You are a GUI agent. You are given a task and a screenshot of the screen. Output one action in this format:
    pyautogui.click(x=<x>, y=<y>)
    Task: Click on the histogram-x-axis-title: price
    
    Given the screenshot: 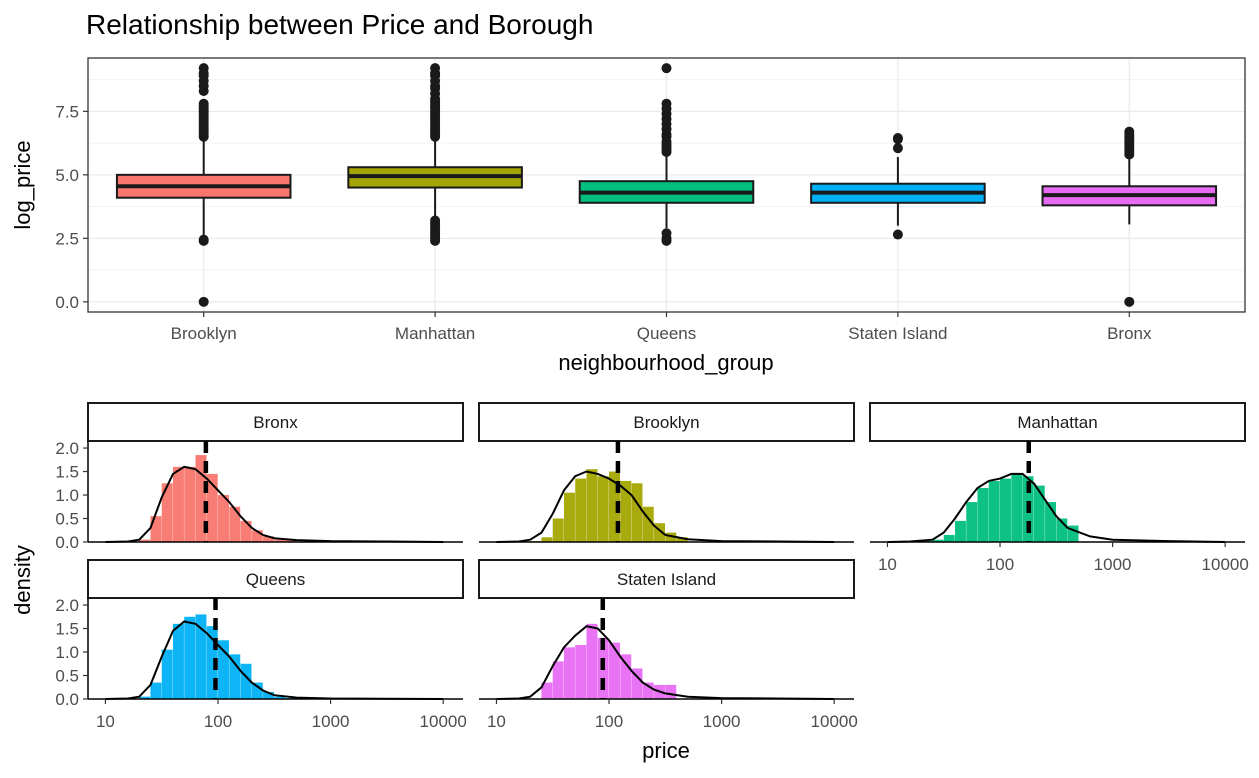 What is the action you would take?
    pyautogui.click(x=666, y=750)
    